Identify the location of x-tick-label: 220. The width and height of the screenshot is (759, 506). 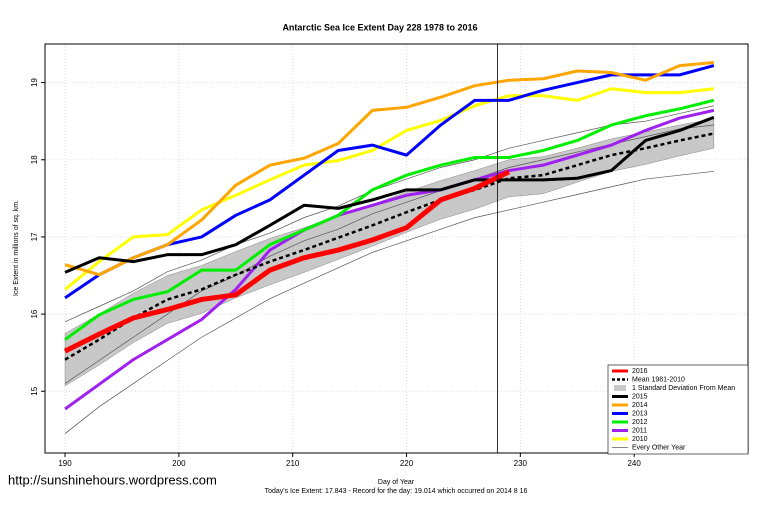
(407, 463).